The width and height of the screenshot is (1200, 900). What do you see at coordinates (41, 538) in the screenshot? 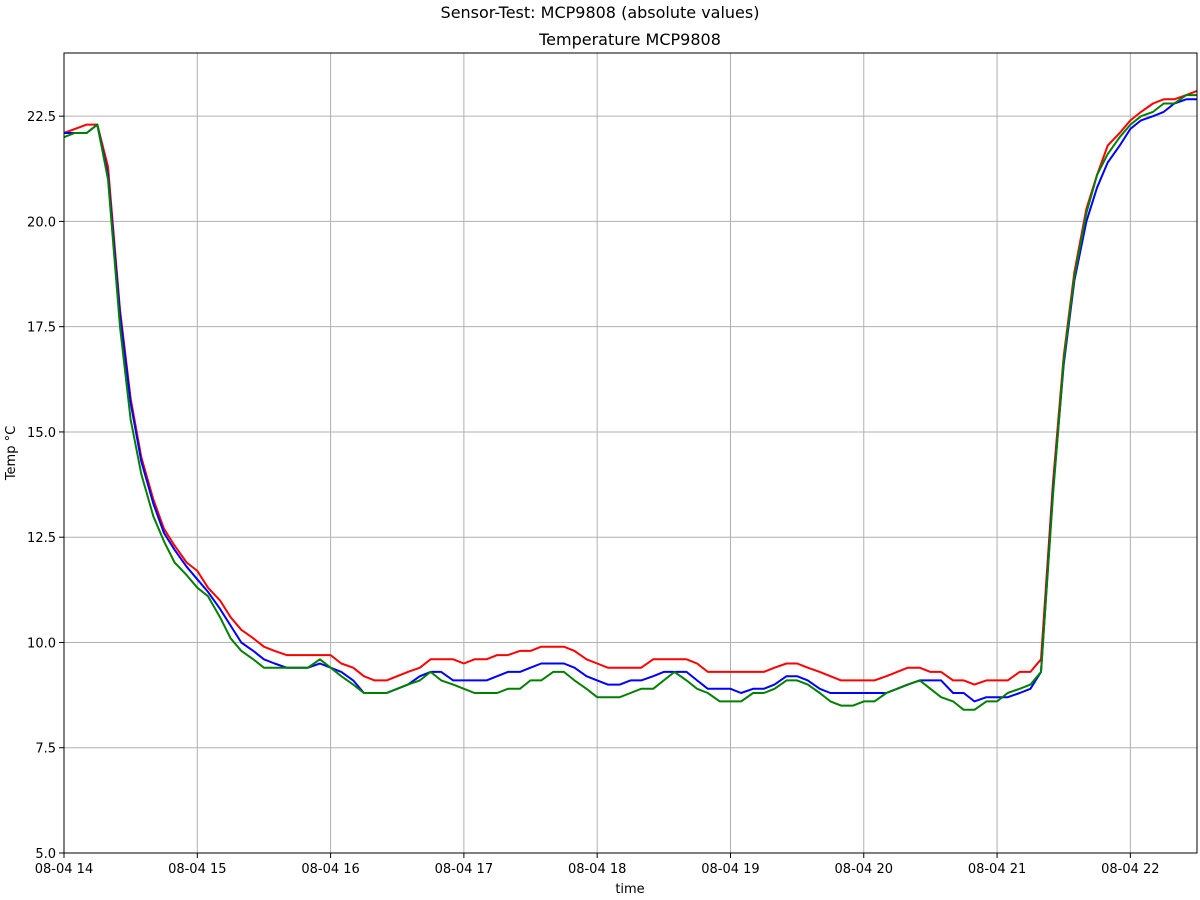
I see `y-tick-label: 12.5` at bounding box center [41, 538].